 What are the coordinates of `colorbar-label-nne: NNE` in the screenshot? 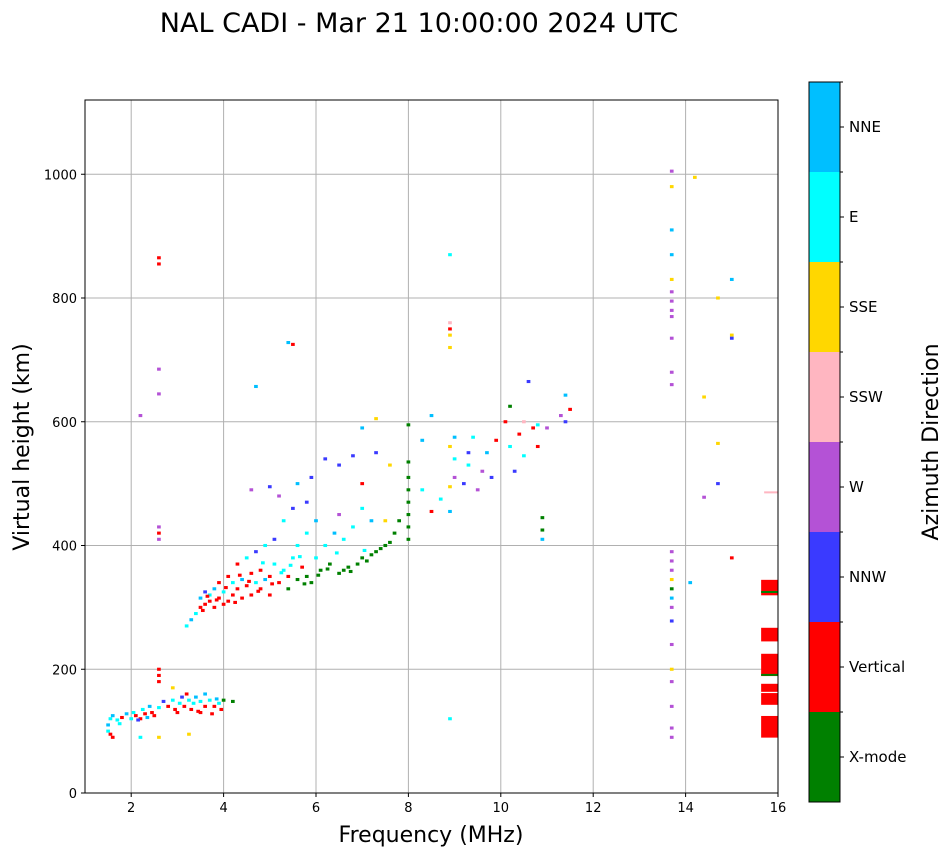 It's located at (865, 127).